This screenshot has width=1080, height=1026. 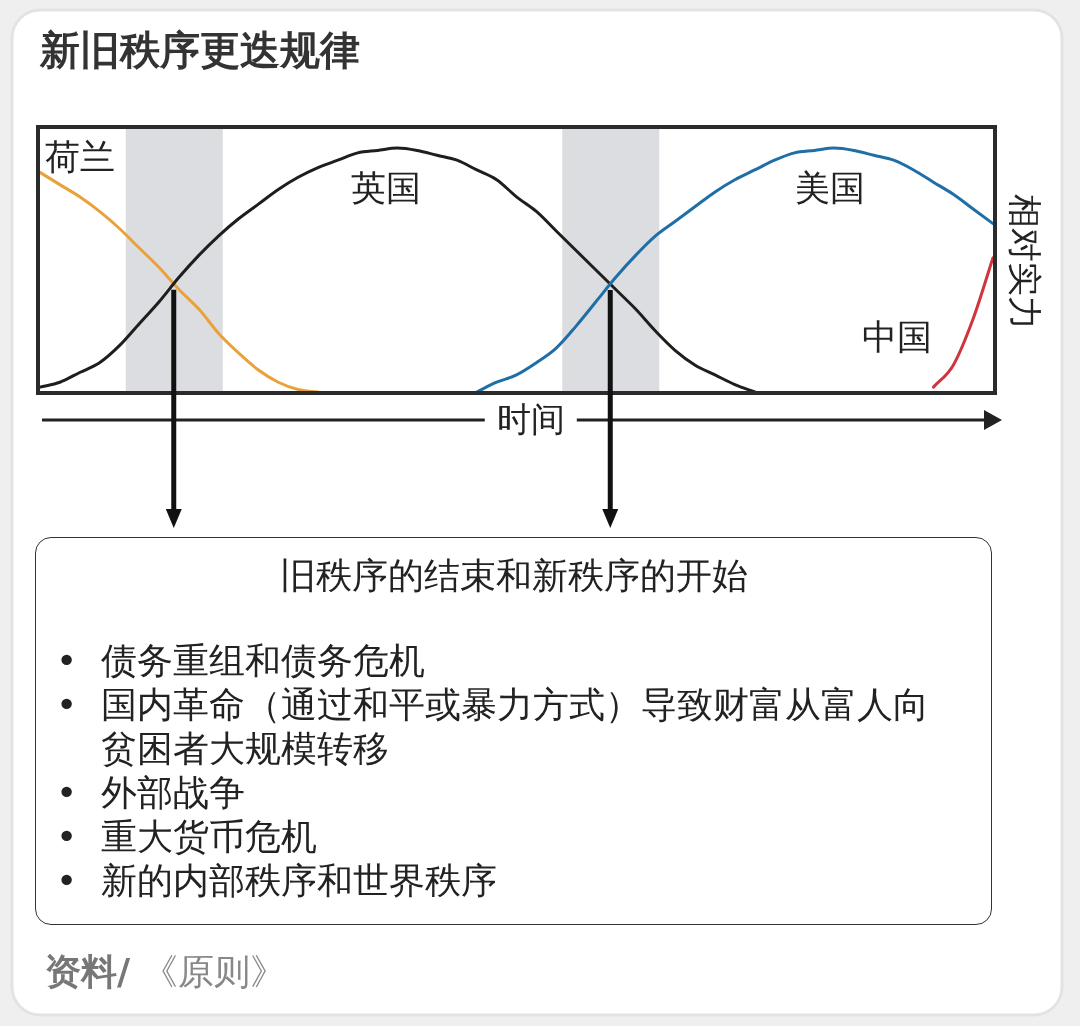 I want to click on text: • 国内革命（通过和平或暴力方式）导致财富从富人向贫困者大规模转移, so click(x=492, y=726).